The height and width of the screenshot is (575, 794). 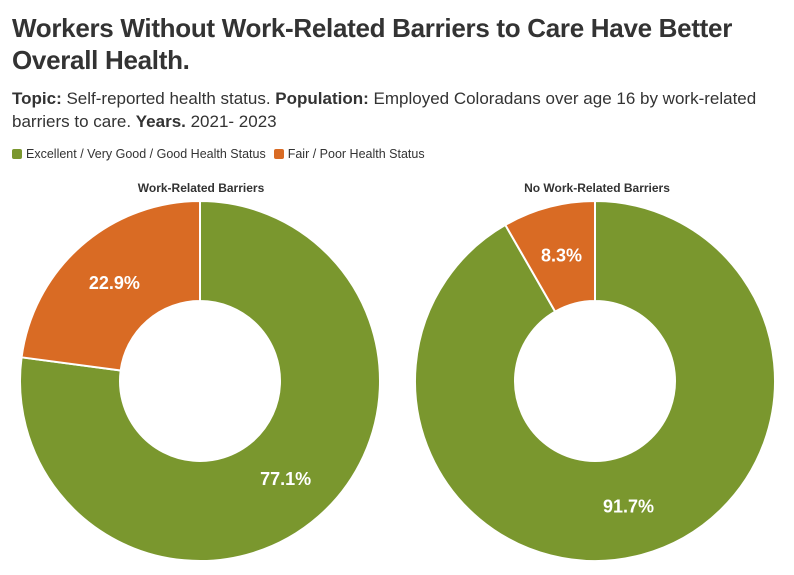 What do you see at coordinates (285, 479) in the screenshot?
I see `chart-1-data-label-1: 77.1%` at bounding box center [285, 479].